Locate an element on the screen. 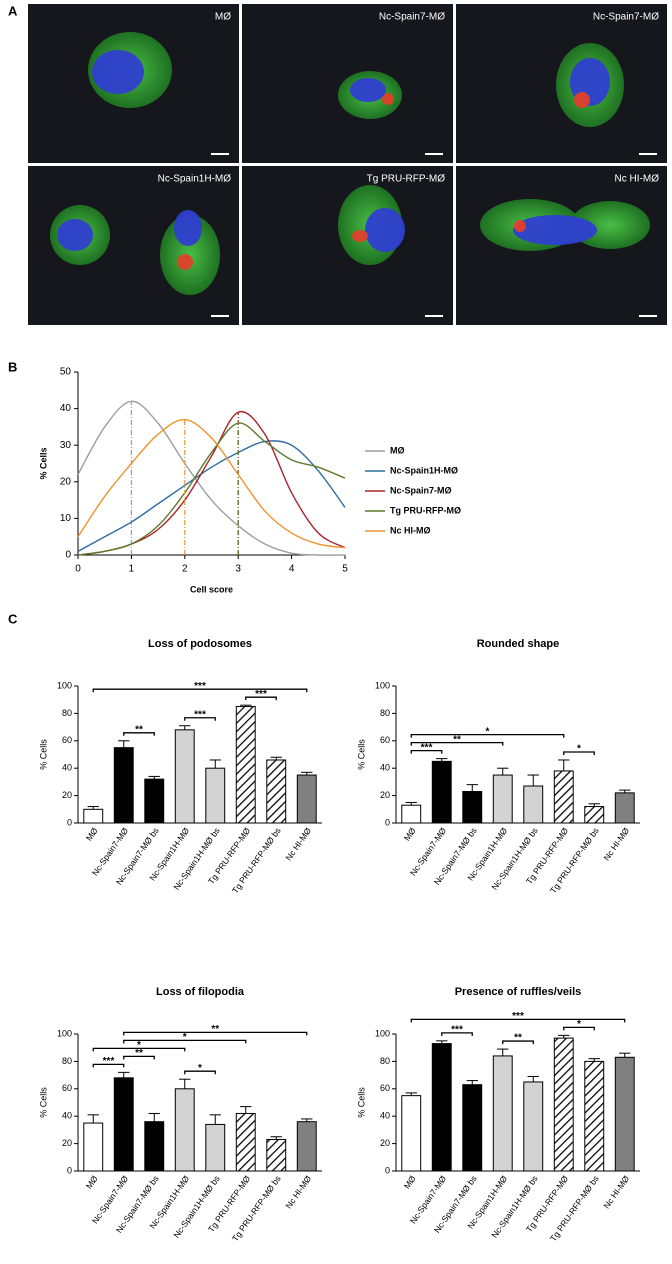  chart-title: Loss of podosomes is located at coordinates (200, 644).